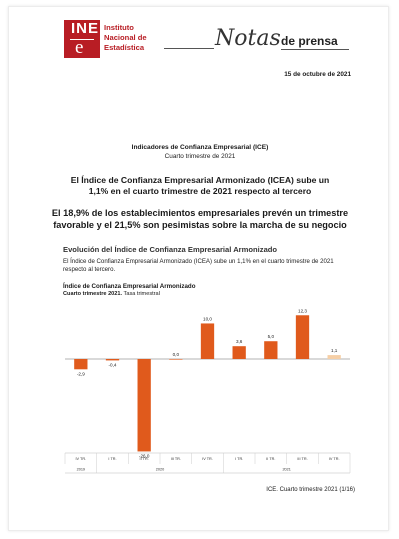 The height and width of the screenshot is (539, 399). I want to click on logo-text: Instituto Nacional de Estadística, so click(125, 37).